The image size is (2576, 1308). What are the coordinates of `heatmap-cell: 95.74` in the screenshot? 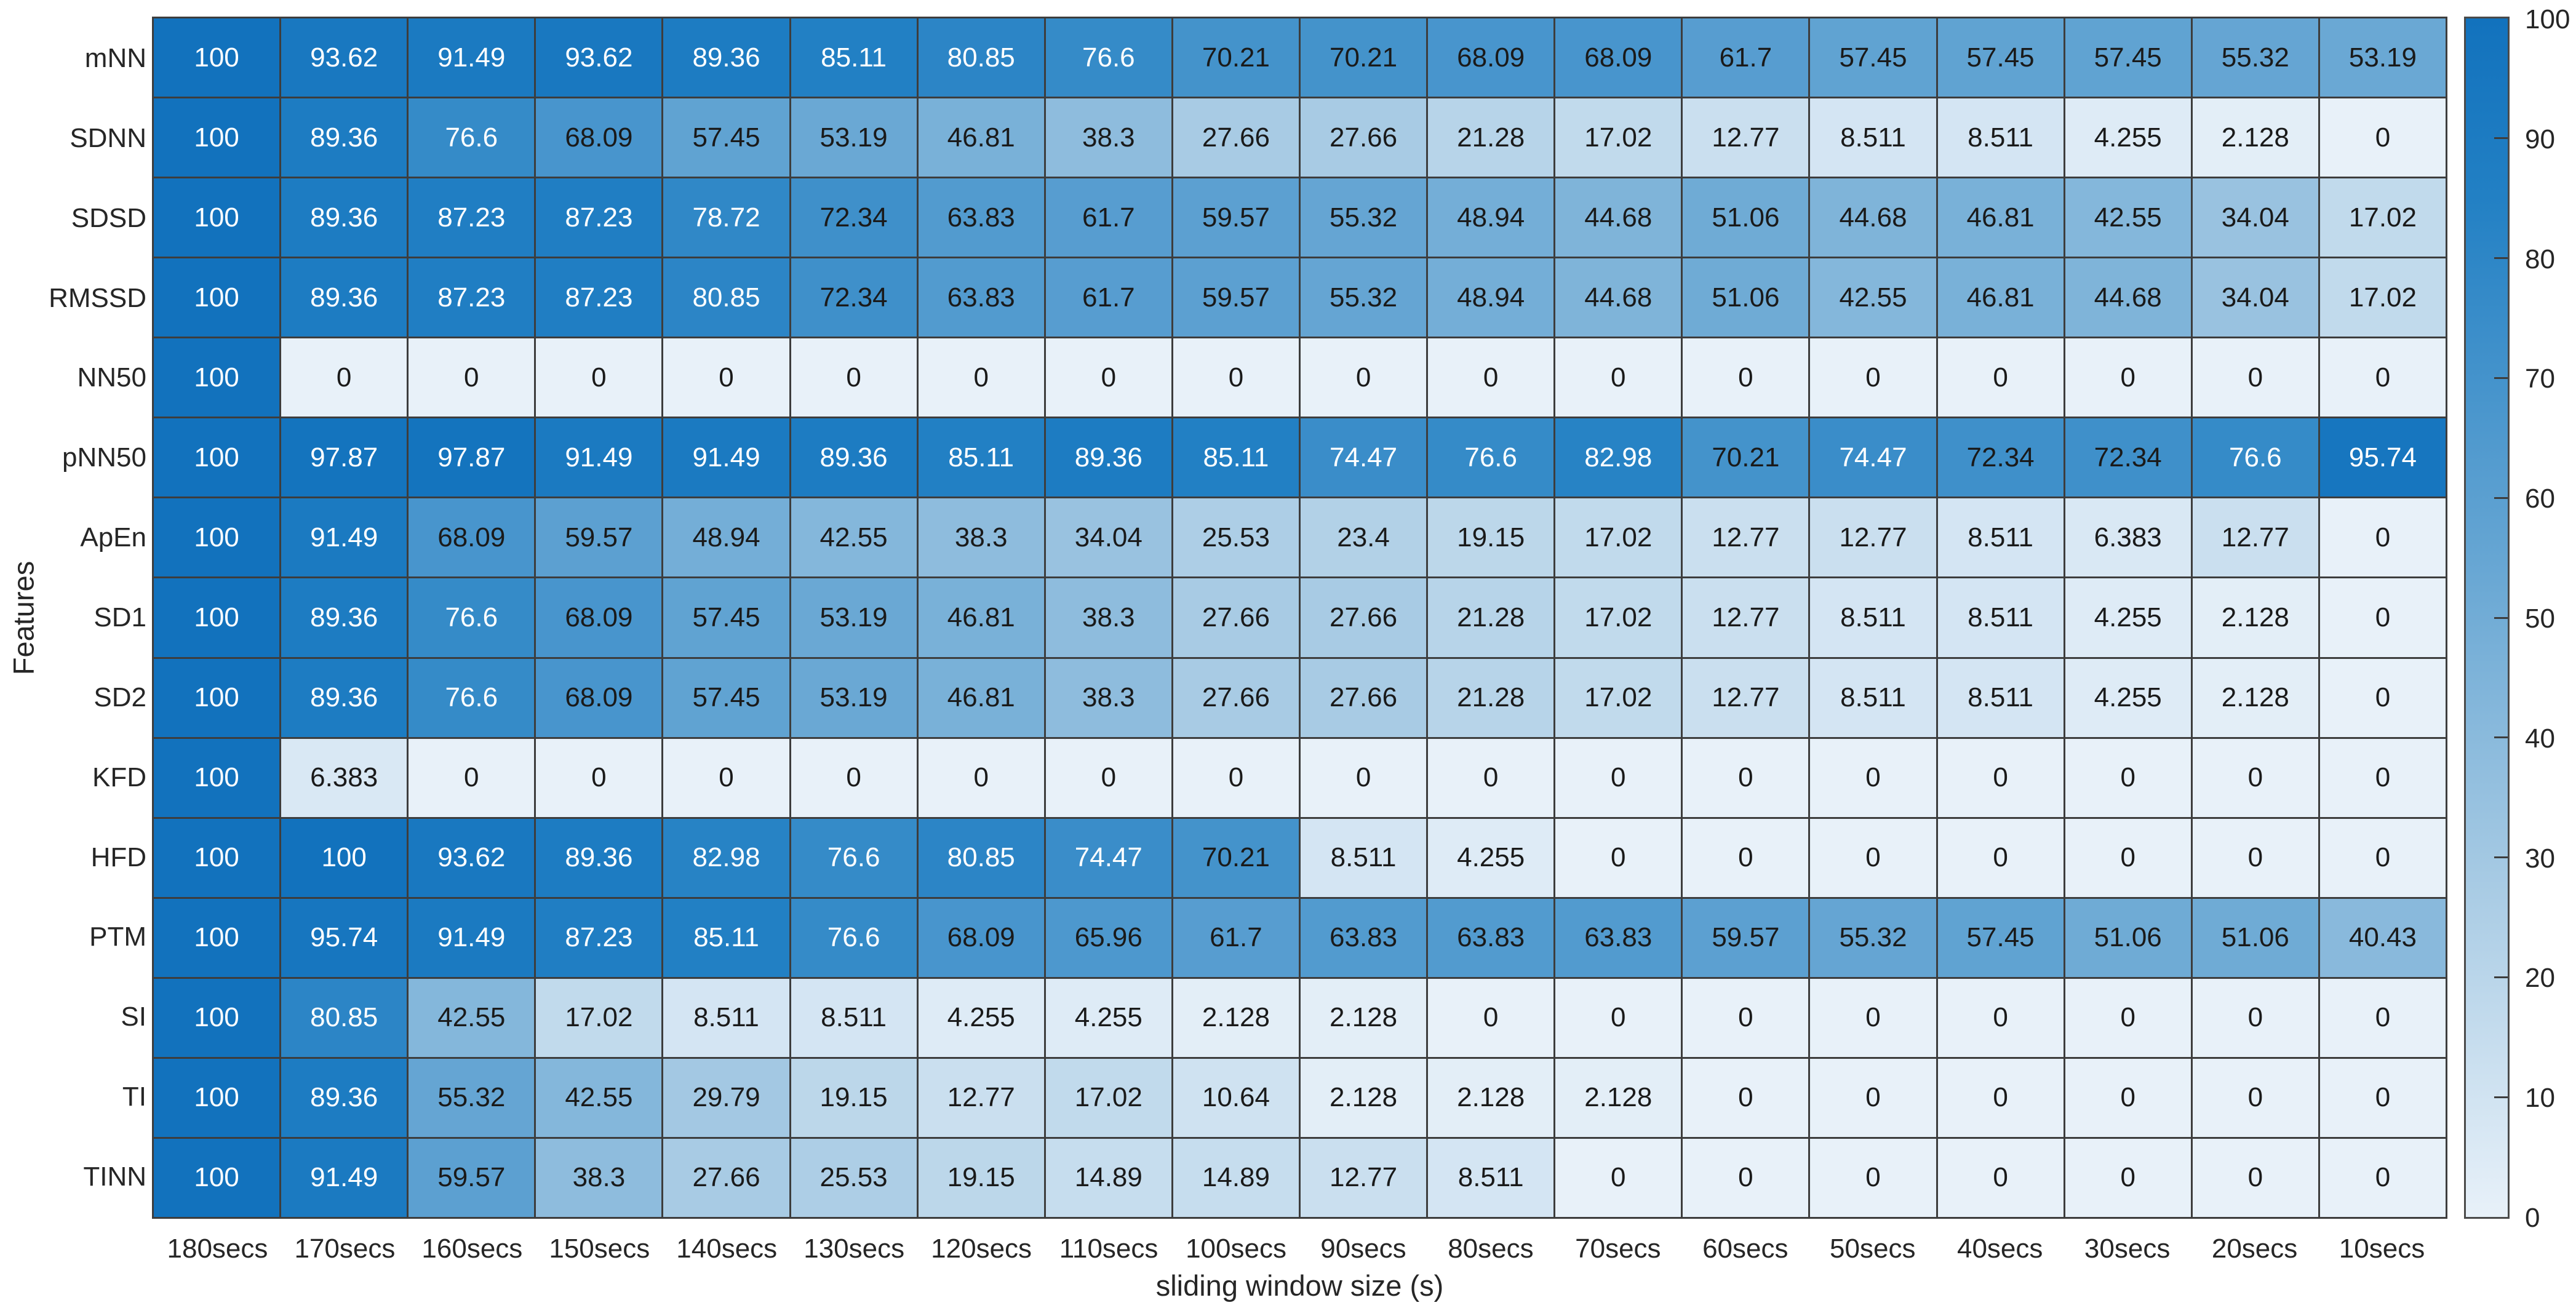 It's located at (2382, 457).